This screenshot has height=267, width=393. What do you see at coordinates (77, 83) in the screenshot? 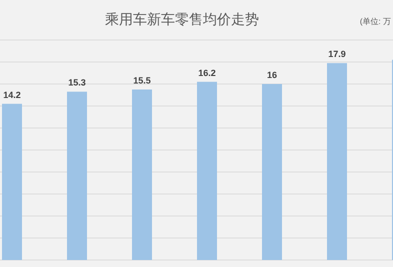
I see `data-label: 15.3` at bounding box center [77, 83].